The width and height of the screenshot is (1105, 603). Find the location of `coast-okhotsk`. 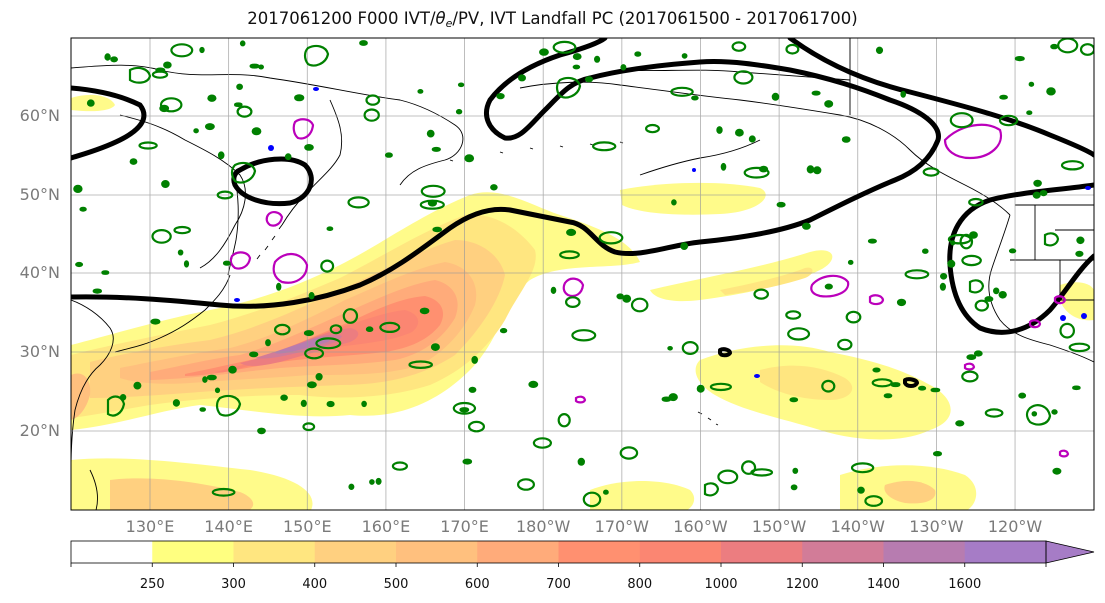

coast-okhotsk is located at coordinates (182, 191).